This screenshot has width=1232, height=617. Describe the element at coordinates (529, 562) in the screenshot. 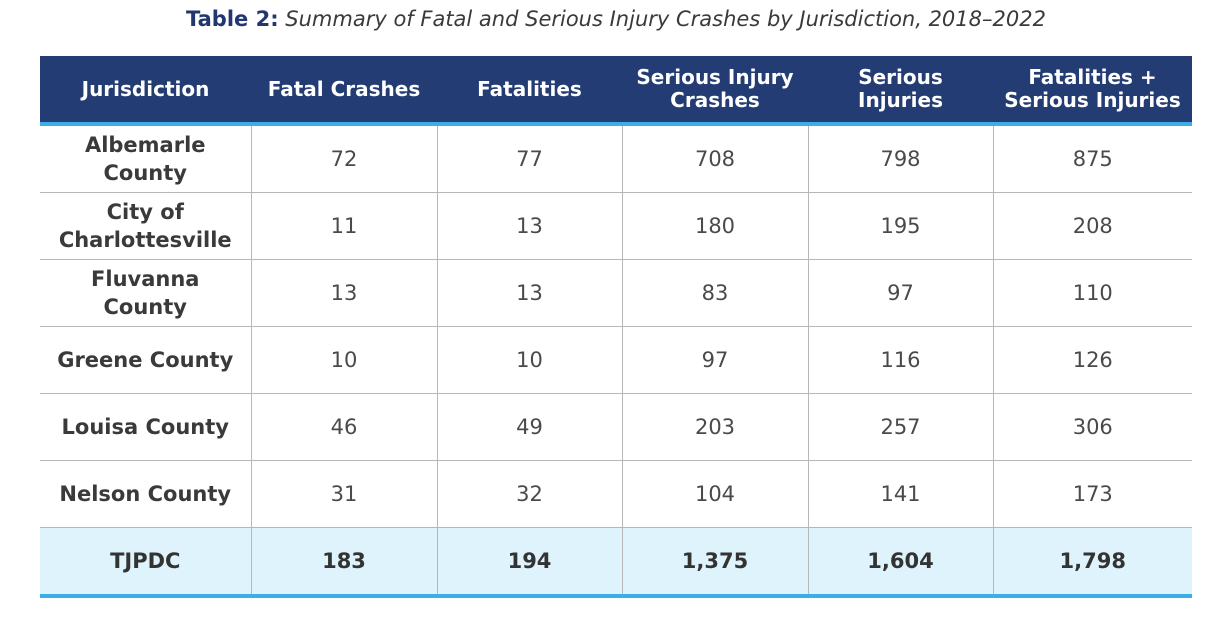

I see `total-fatalities-cell: 194` at that location.